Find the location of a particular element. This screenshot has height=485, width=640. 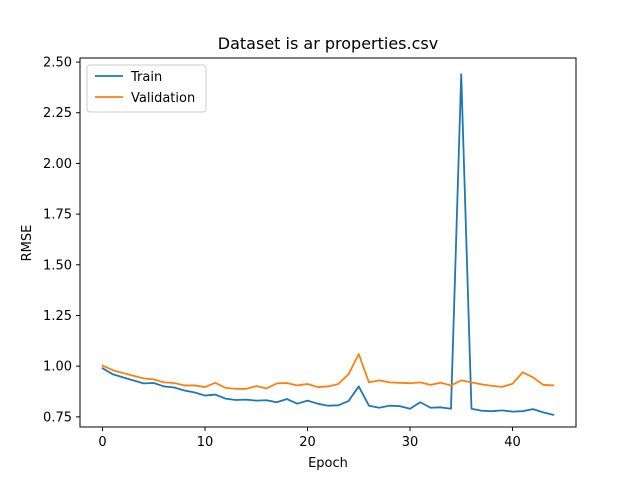

y-tick-label: 2.00 is located at coordinates (57, 164).